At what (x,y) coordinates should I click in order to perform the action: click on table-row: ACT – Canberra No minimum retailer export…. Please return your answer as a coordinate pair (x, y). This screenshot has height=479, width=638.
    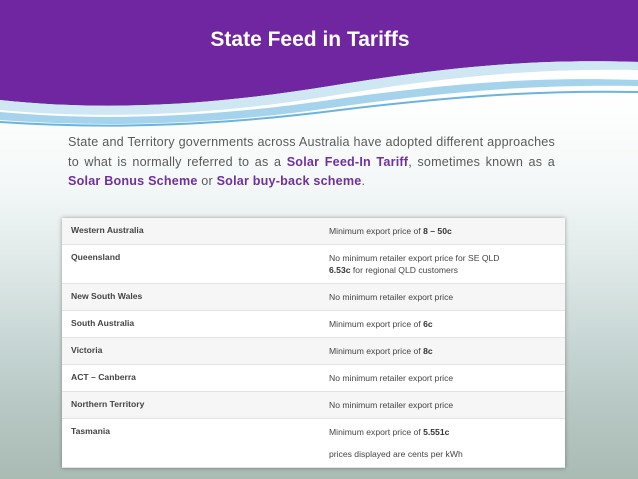
    Looking at the image, I should click on (313, 378).